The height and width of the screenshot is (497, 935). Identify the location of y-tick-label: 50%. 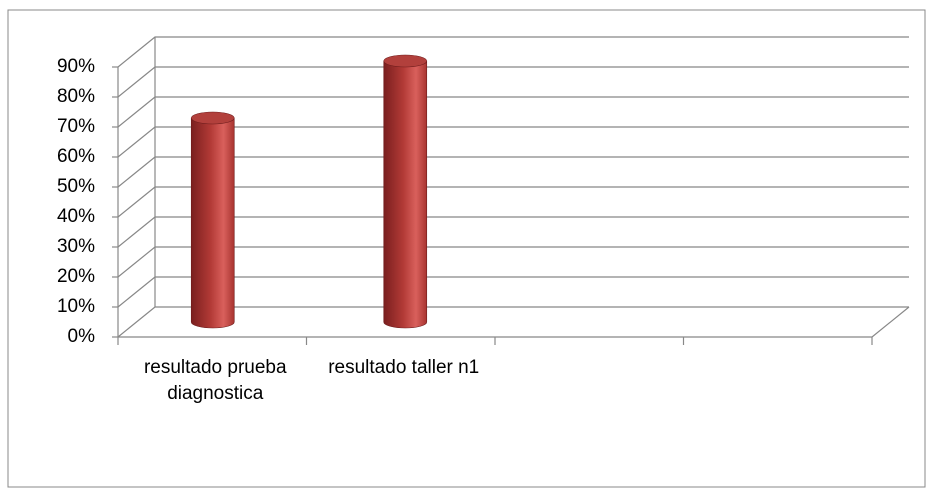
(76, 186).